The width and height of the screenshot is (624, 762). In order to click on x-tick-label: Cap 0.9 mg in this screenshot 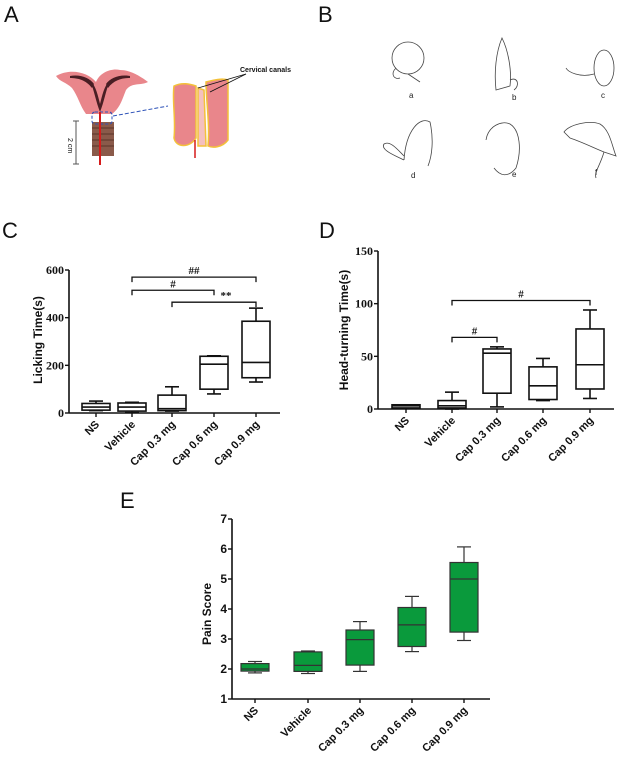, I will do `click(445, 730)`.